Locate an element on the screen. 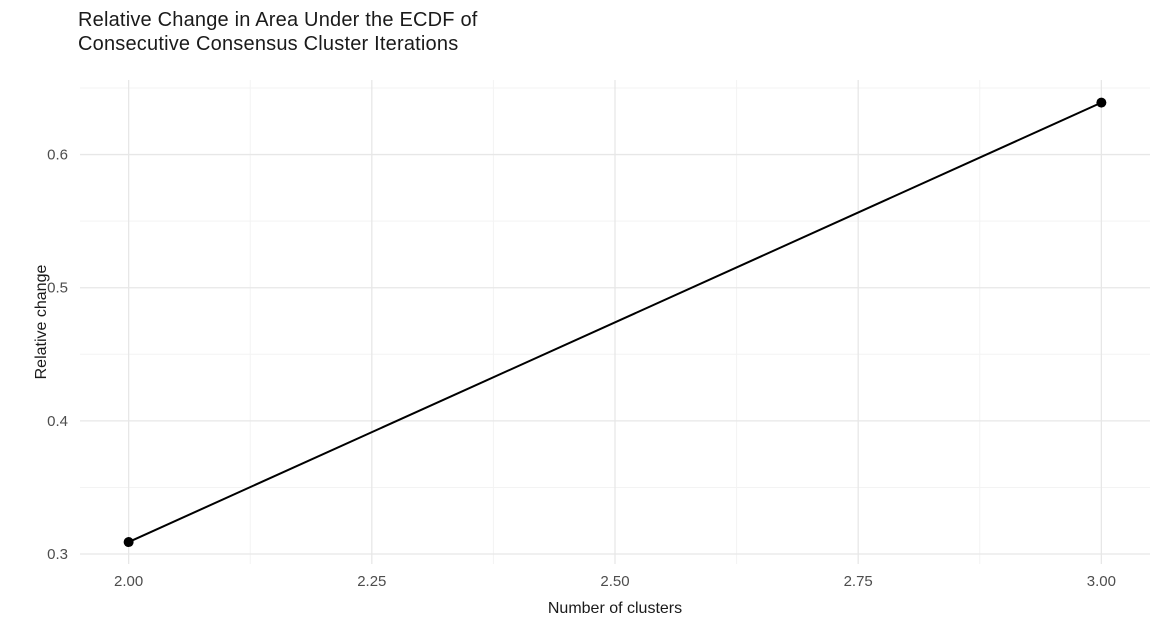  x-axis-title: Number of clusters is located at coordinates (615, 608).